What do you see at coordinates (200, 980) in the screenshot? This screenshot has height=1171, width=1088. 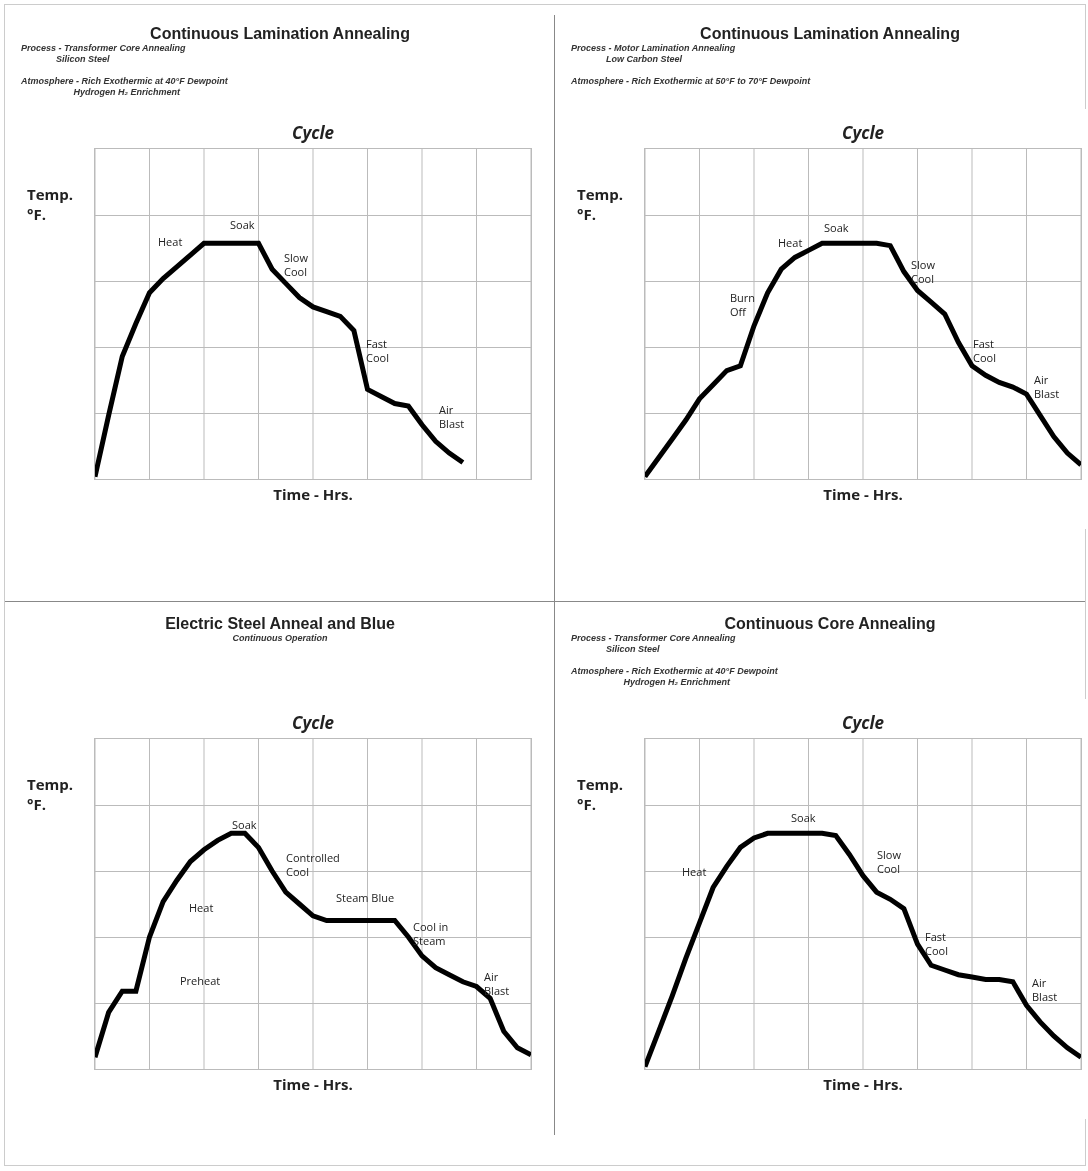 I see `annotation: Preheat` at bounding box center [200, 980].